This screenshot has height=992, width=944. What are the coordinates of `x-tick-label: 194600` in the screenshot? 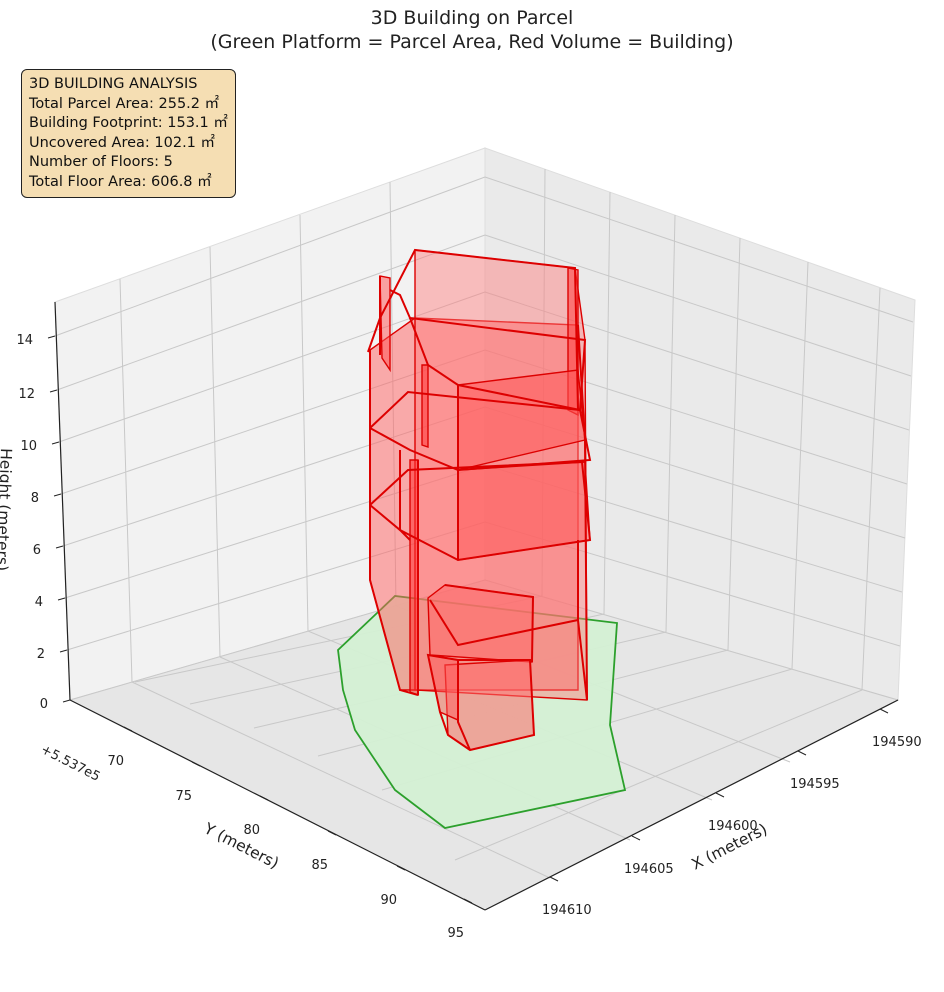 It's located at (733, 826).